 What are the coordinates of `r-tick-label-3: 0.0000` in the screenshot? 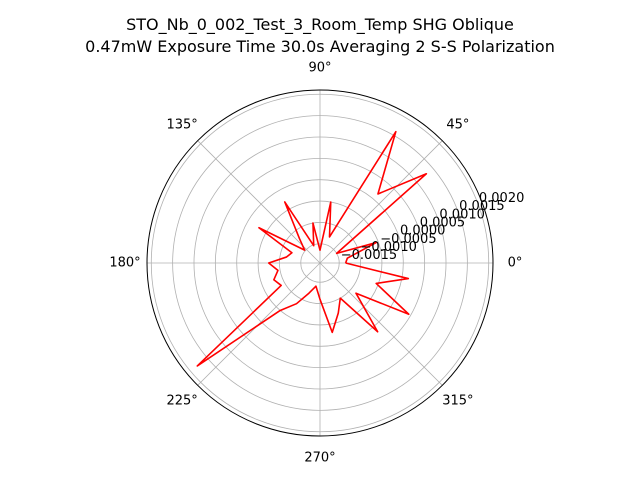 It's located at (423, 231).